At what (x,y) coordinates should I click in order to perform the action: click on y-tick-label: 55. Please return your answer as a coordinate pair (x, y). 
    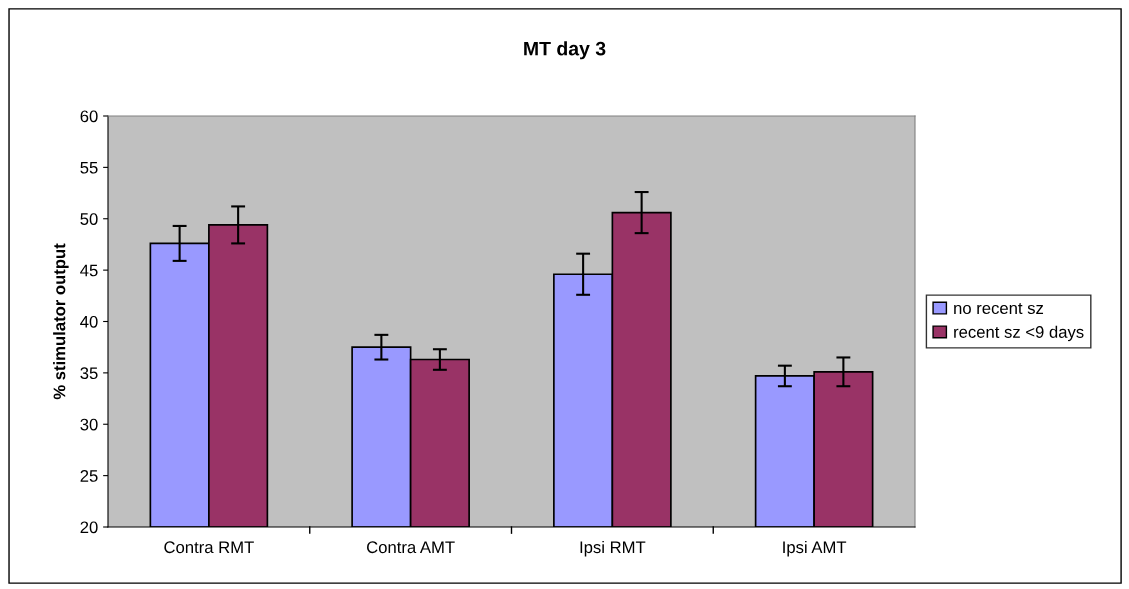
    Looking at the image, I should click on (89, 167).